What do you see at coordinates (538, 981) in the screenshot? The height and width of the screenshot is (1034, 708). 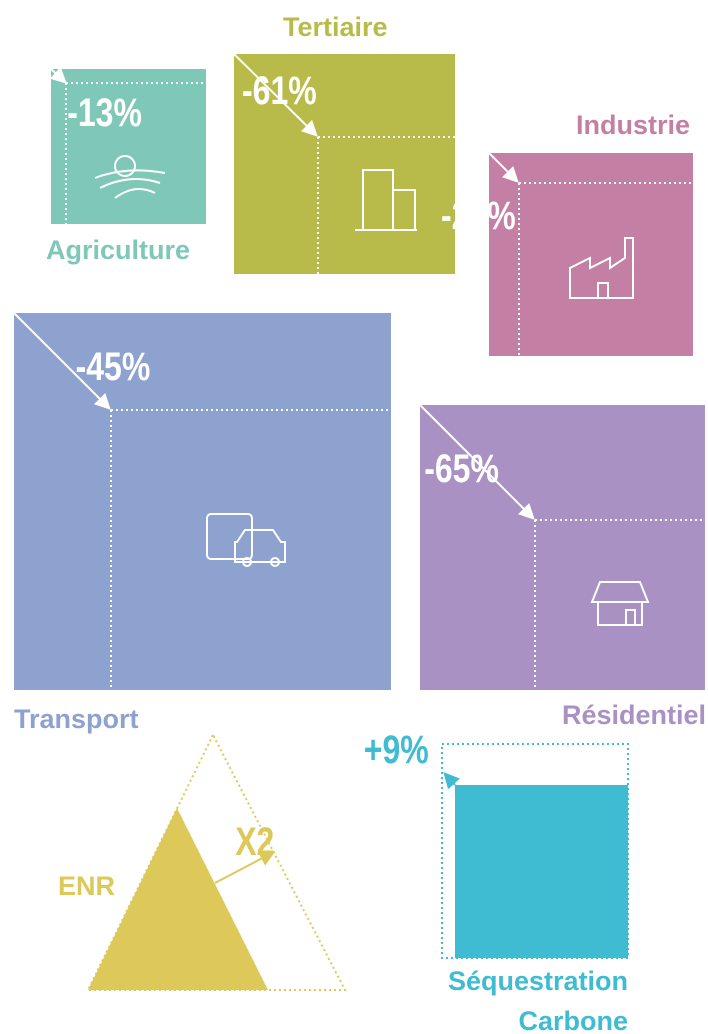 I see `label: Séquestration` at bounding box center [538, 981].